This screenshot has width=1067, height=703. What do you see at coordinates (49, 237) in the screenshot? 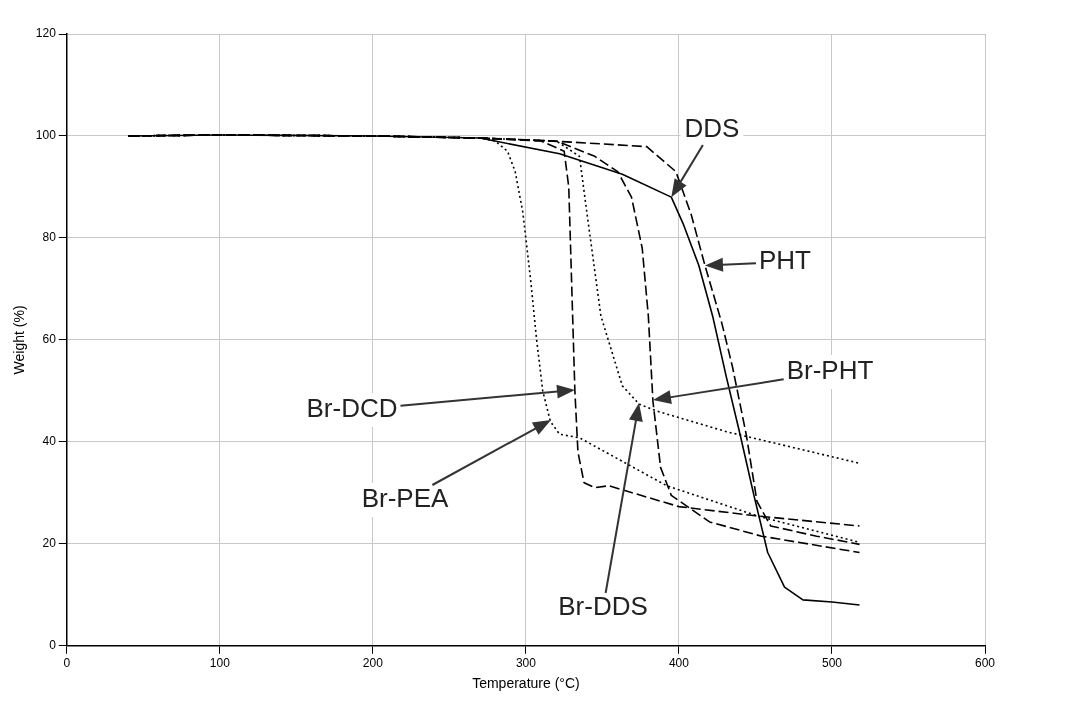
I see `y-tick-label: 80` at bounding box center [49, 237].